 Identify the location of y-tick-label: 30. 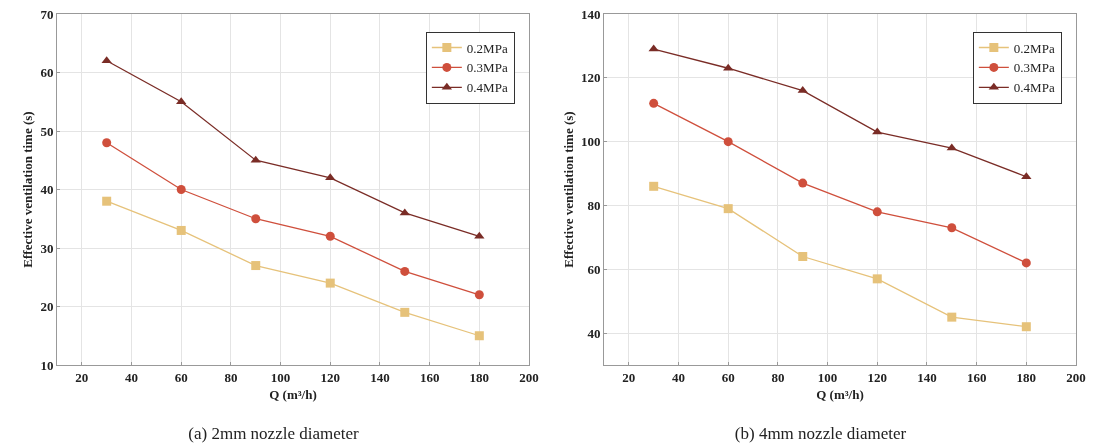
(47, 248).